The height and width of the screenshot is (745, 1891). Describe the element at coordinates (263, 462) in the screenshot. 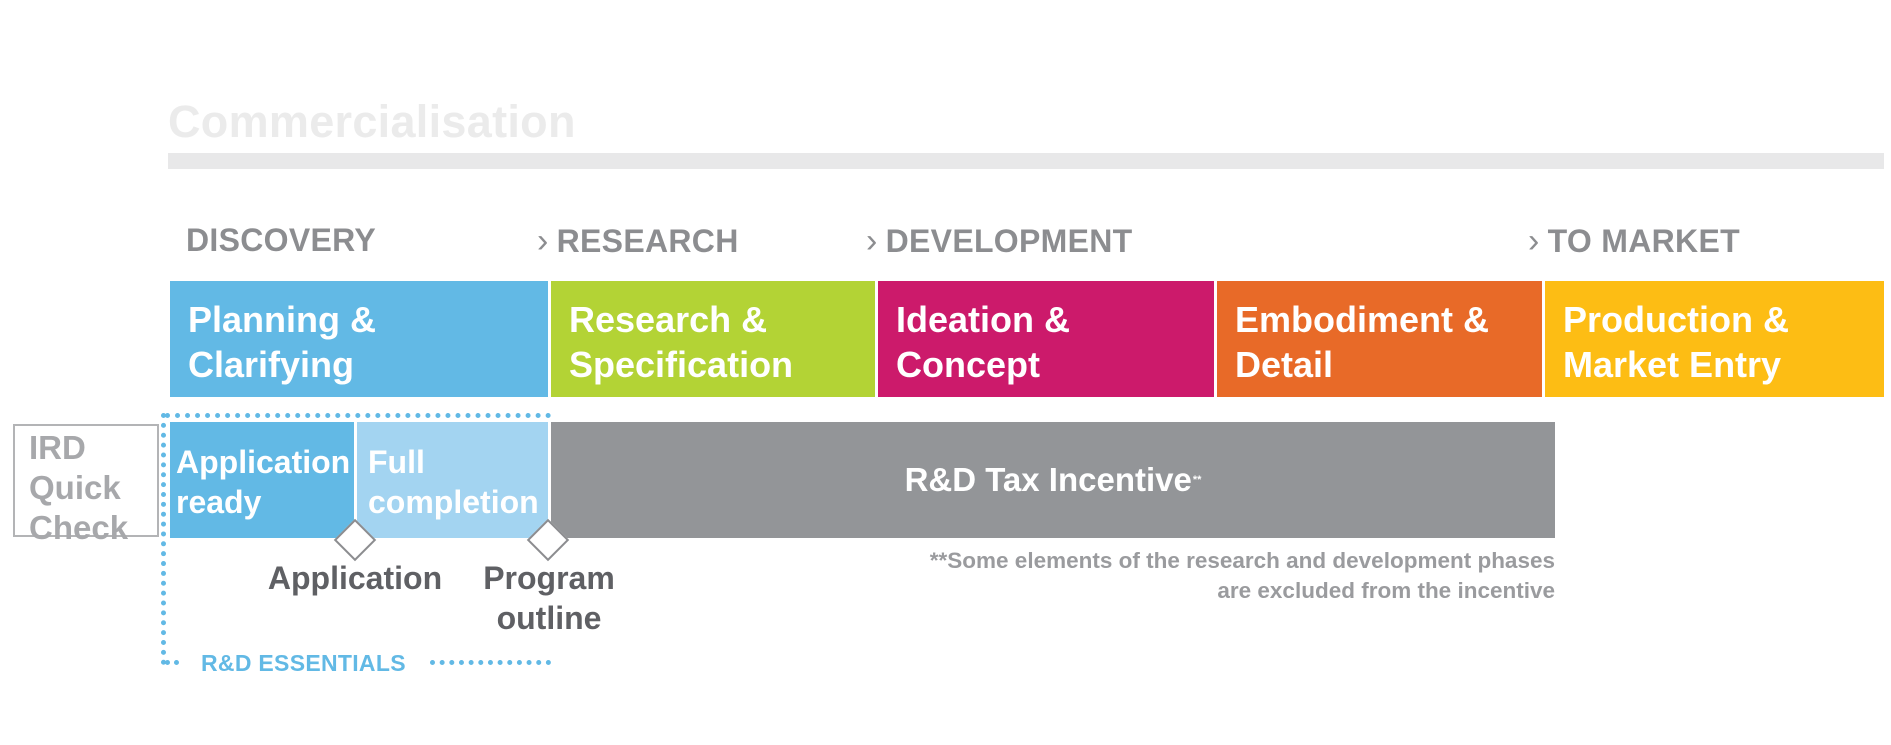

I see `substage-label-line1: Application` at that location.